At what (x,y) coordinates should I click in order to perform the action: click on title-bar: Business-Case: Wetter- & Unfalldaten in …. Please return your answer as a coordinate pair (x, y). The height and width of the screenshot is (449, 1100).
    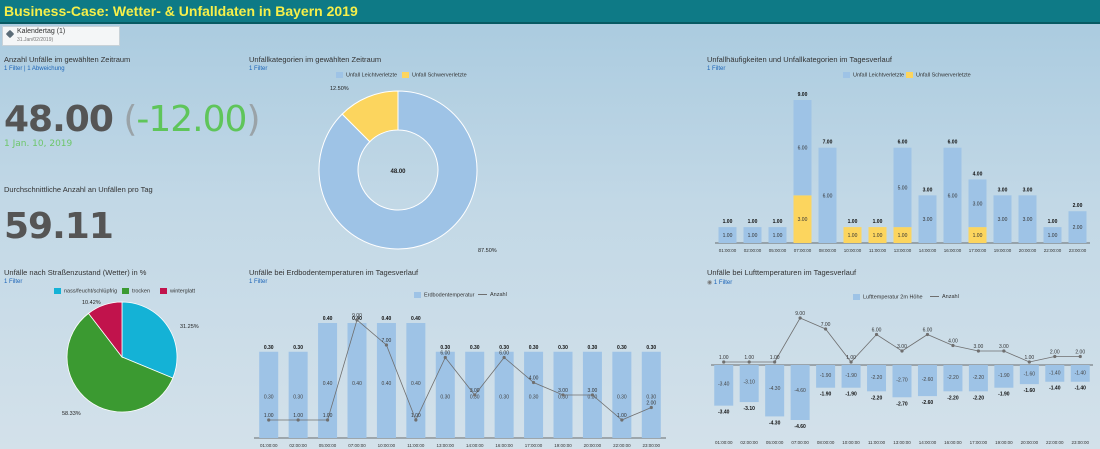
    Looking at the image, I should click on (550, 12).